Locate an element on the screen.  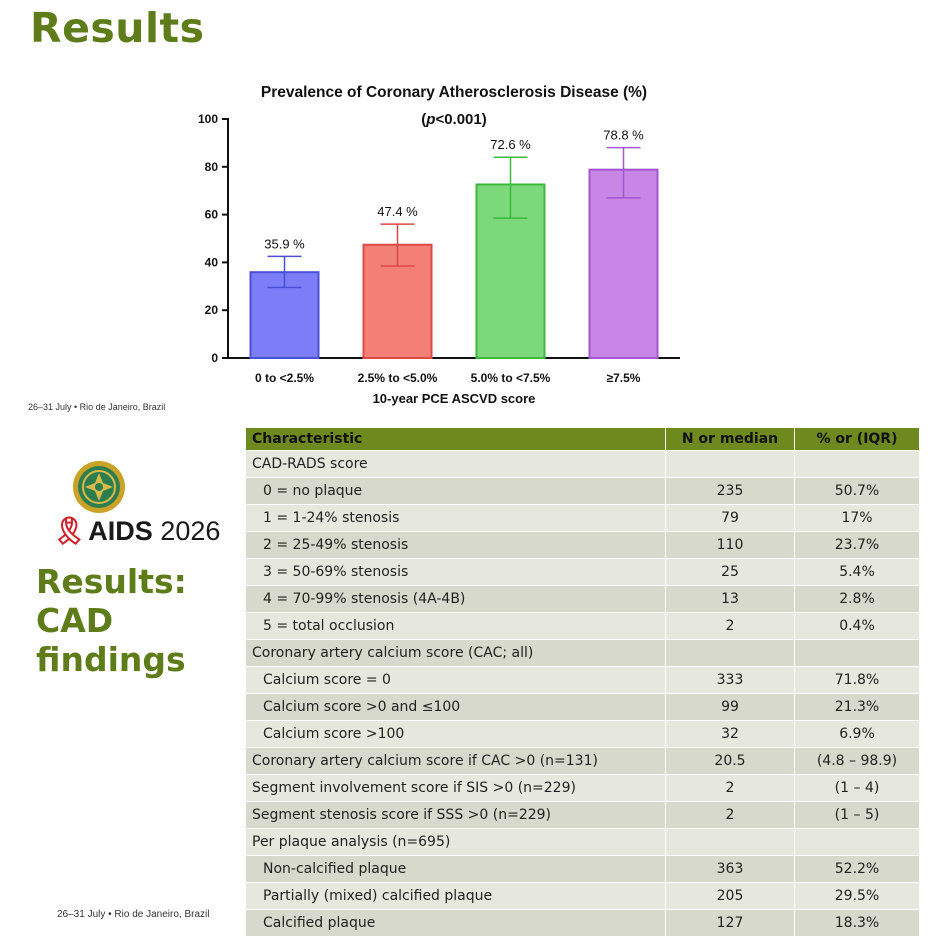
n-cell: 99 is located at coordinates (730, 707).